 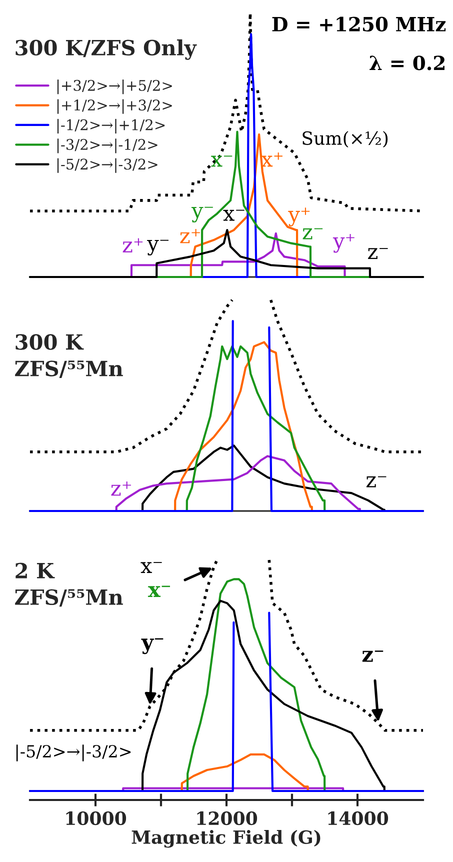 I want to click on legend-label: |-1/2>→|+1/2>, so click(x=111, y=126).